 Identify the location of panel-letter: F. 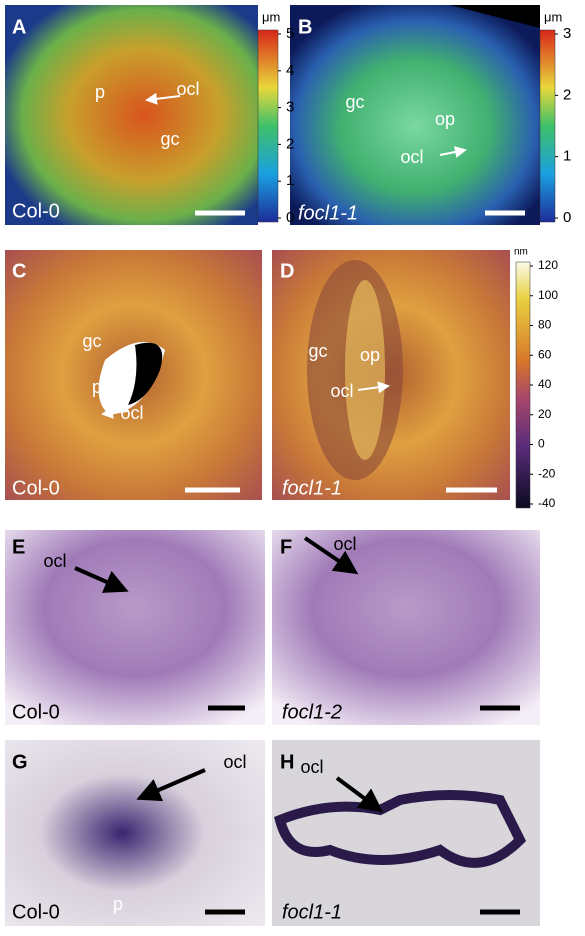
(286, 547).